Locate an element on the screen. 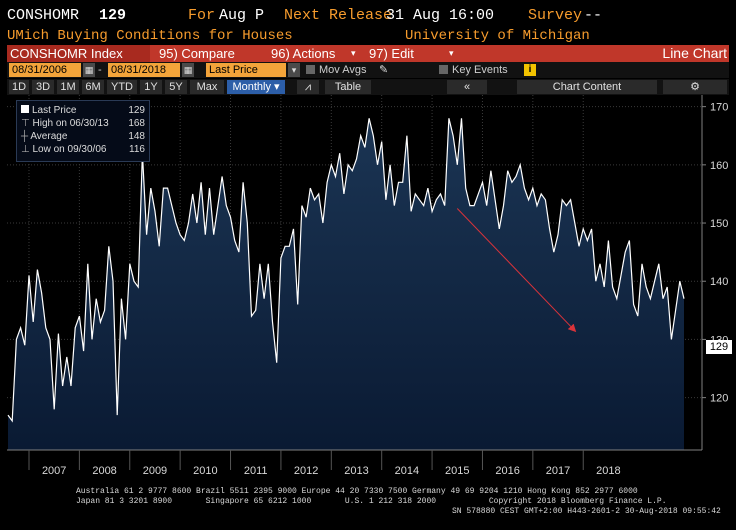  x-tick-label: 2010 is located at coordinates (205, 471).